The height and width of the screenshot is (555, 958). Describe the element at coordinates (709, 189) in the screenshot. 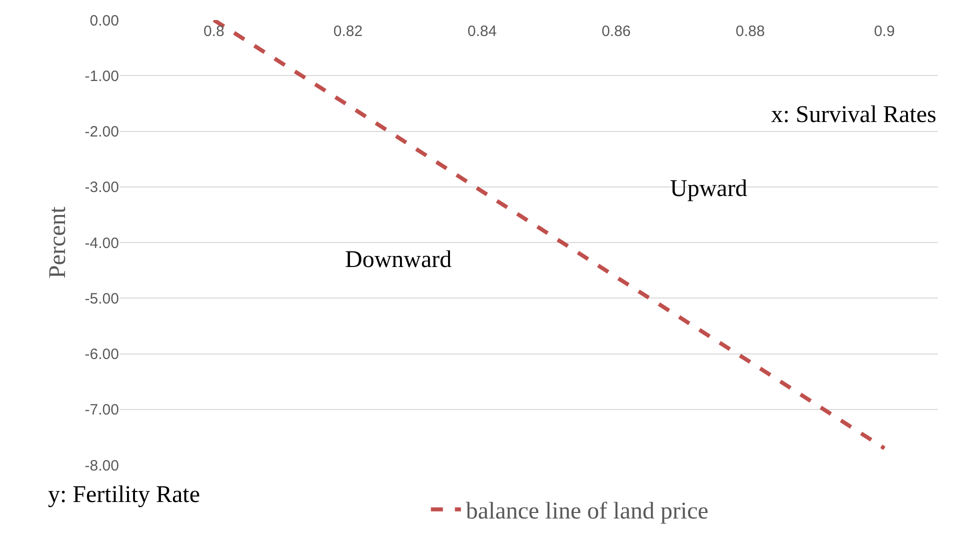

I see `annotation: Upward` at that location.